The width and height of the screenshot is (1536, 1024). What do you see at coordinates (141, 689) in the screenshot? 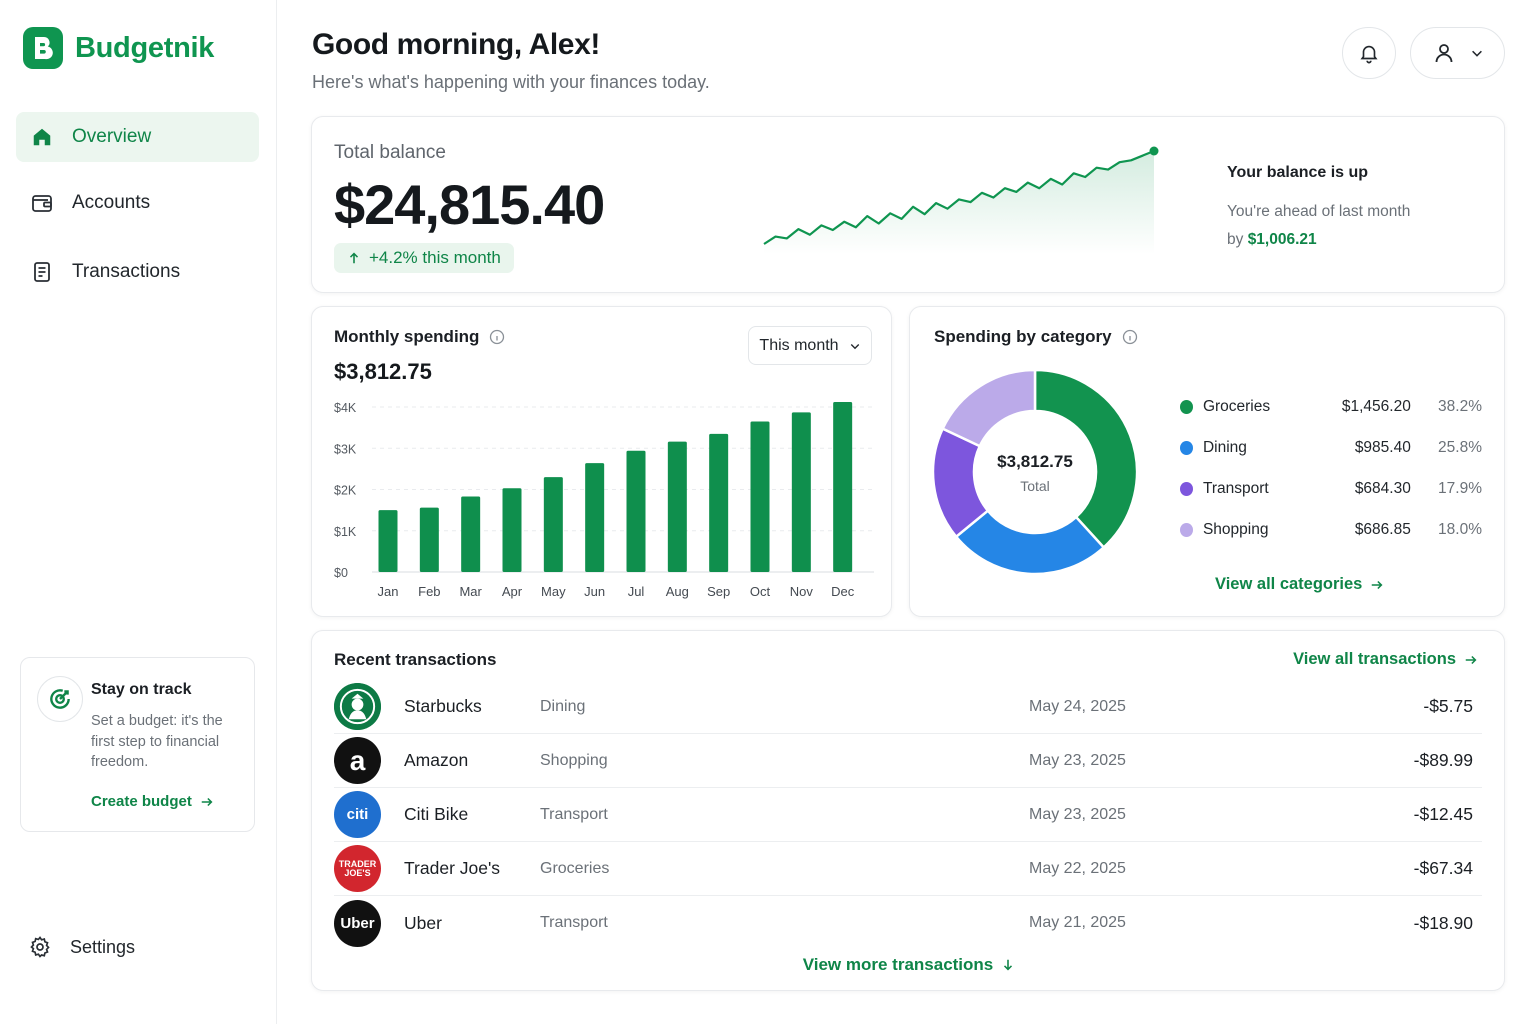
I see `budget-title: Stay on track` at bounding box center [141, 689].